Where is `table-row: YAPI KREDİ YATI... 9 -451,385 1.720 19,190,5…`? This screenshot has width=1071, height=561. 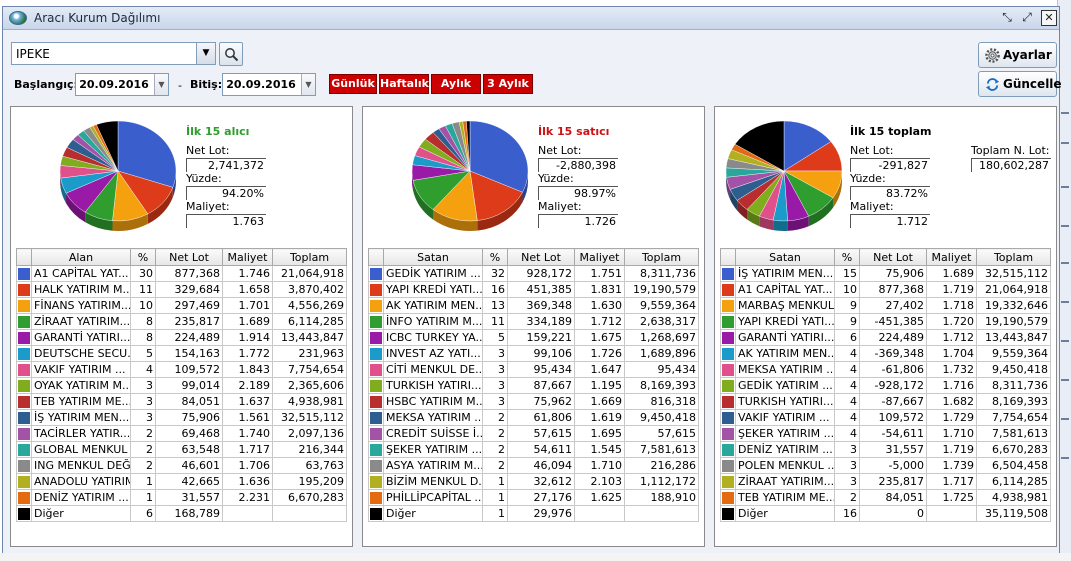 table-row: YAPI KREDİ YATI... 9 -451,385 1.720 19,190,5… is located at coordinates (885, 321).